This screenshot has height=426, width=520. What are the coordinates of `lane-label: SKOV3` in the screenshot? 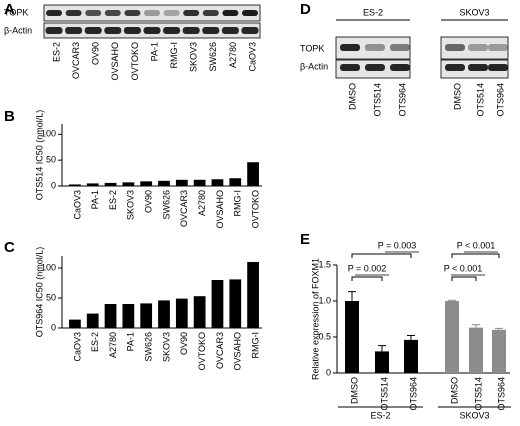 It's located at (194, 57).